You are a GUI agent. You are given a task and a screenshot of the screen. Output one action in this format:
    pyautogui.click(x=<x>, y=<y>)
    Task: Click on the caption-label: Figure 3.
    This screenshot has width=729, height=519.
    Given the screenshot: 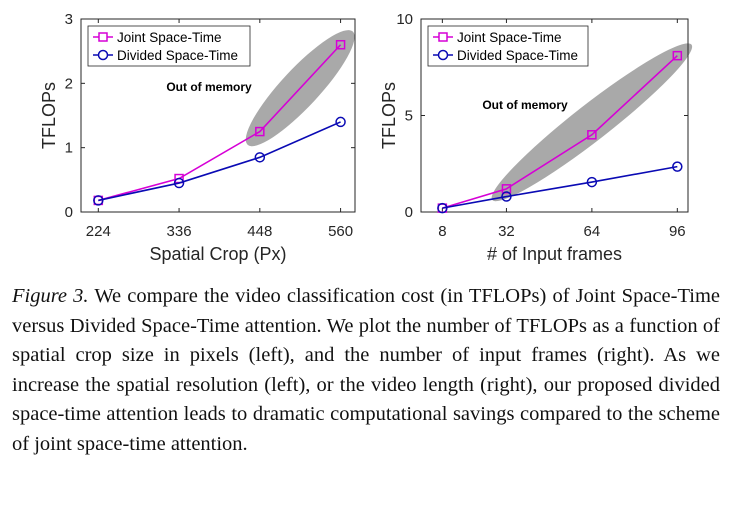 What is the action you would take?
    pyautogui.click(x=50, y=296)
    